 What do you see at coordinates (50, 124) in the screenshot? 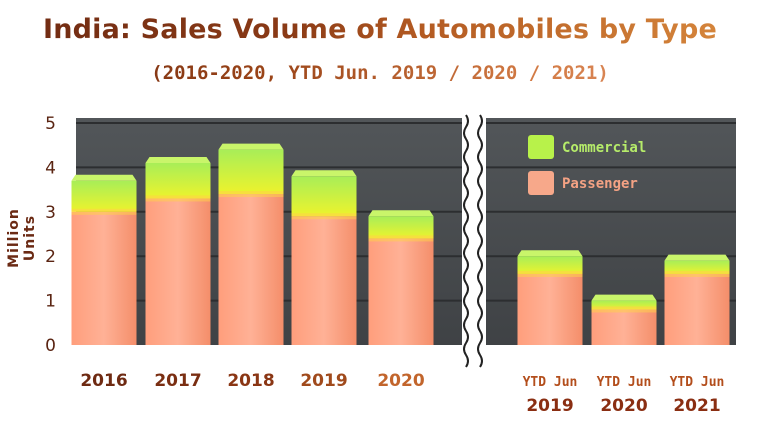
I see `y-tick-label: 5` at bounding box center [50, 124].